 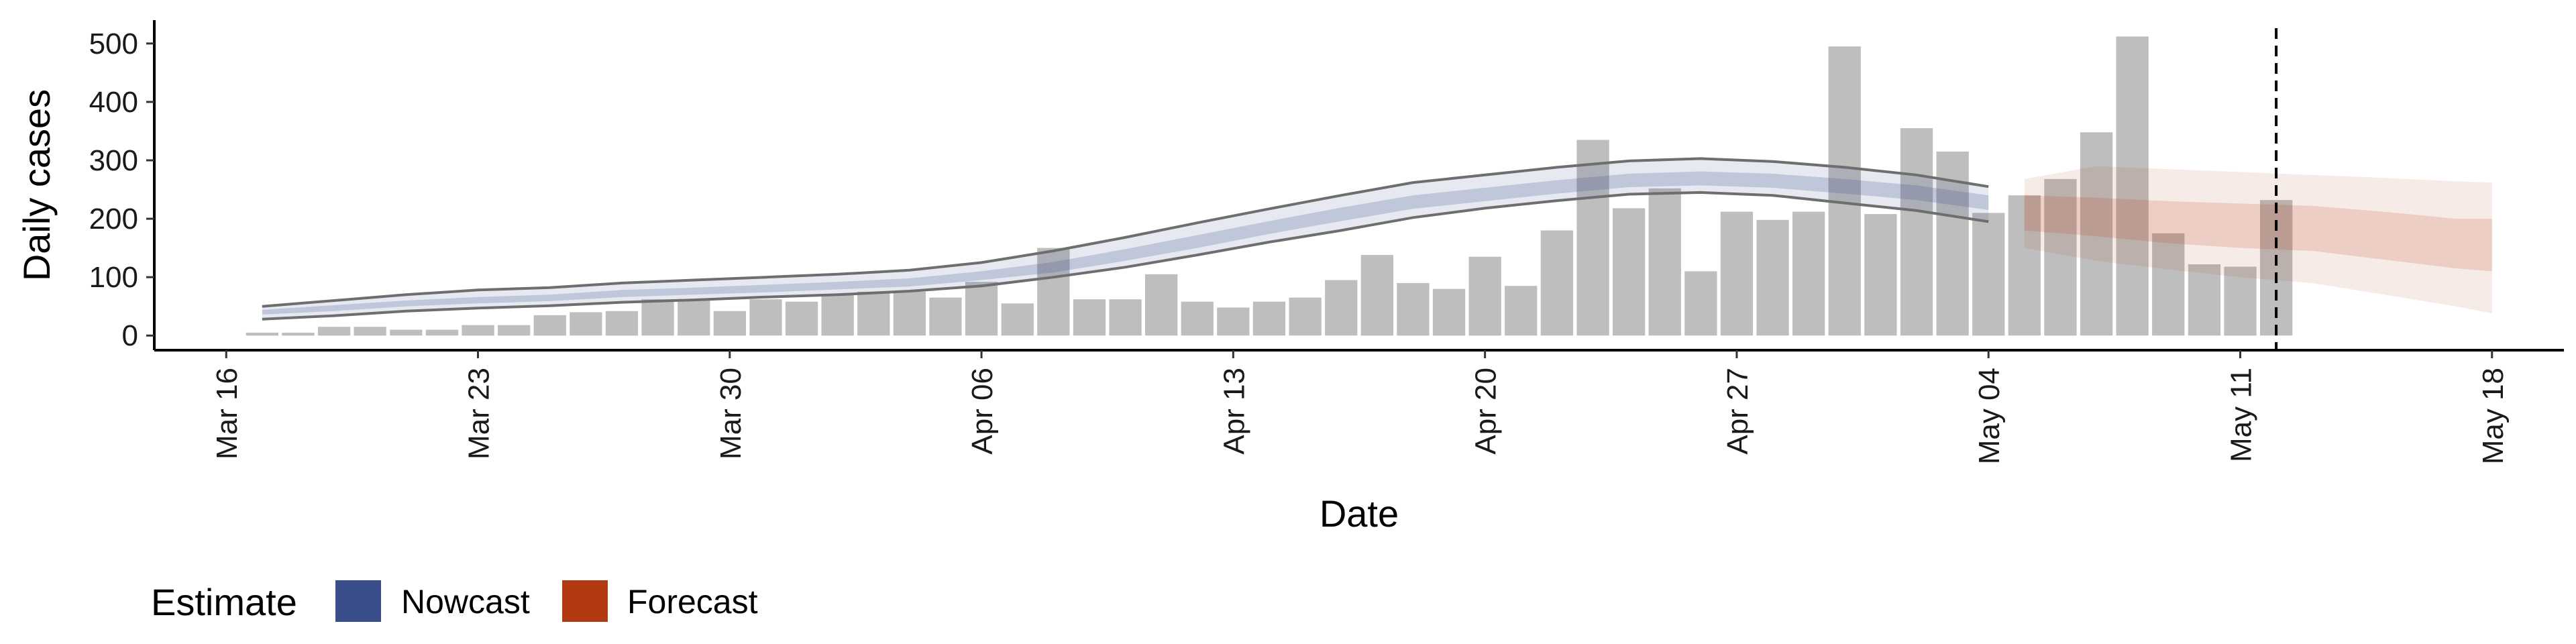 What do you see at coordinates (113, 102) in the screenshot?
I see `y-tick-label: 400` at bounding box center [113, 102].